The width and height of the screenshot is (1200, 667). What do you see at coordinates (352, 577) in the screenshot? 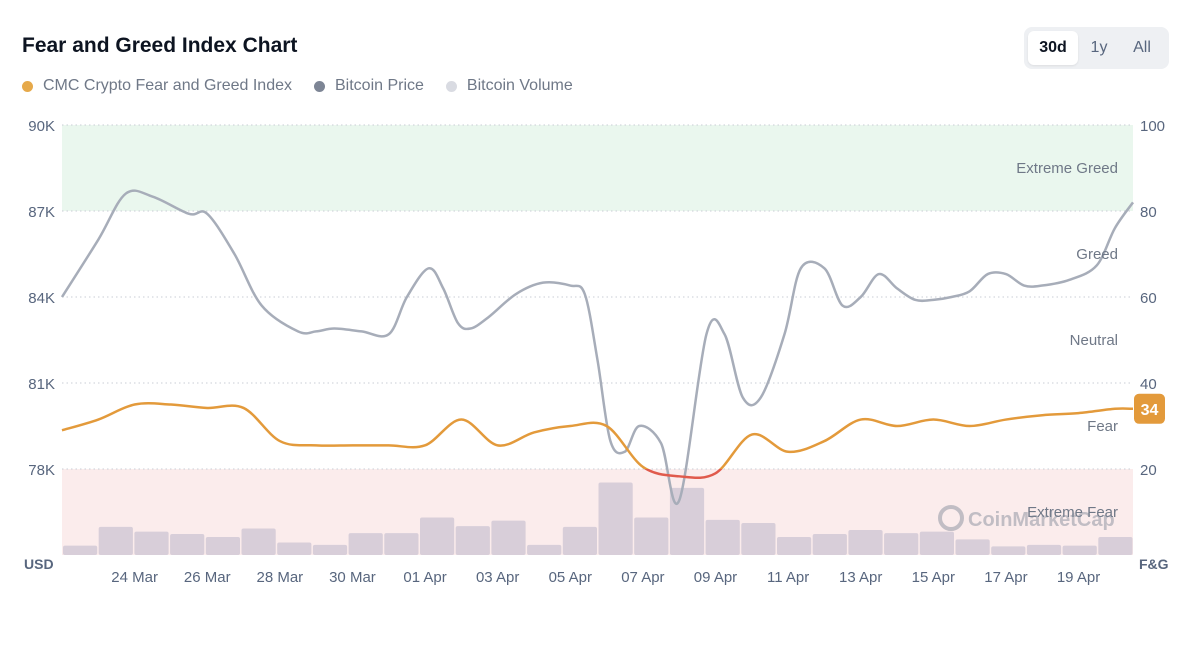
I see `x-tick-label: 30 Mar` at bounding box center [352, 577].